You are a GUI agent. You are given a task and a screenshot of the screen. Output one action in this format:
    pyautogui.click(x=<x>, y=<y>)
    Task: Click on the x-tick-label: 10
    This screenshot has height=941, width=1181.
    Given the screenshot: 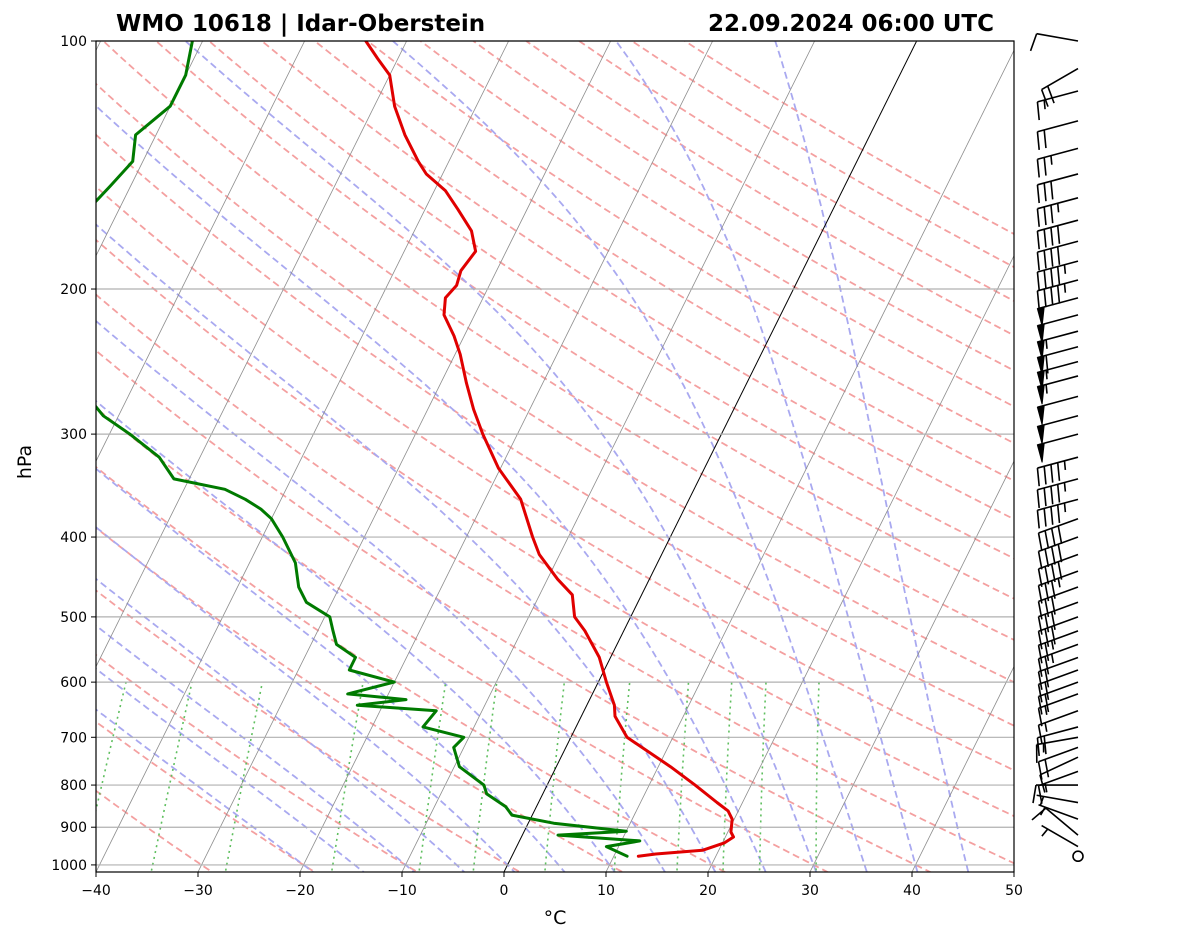 What is the action you would take?
    pyautogui.click(x=606, y=891)
    